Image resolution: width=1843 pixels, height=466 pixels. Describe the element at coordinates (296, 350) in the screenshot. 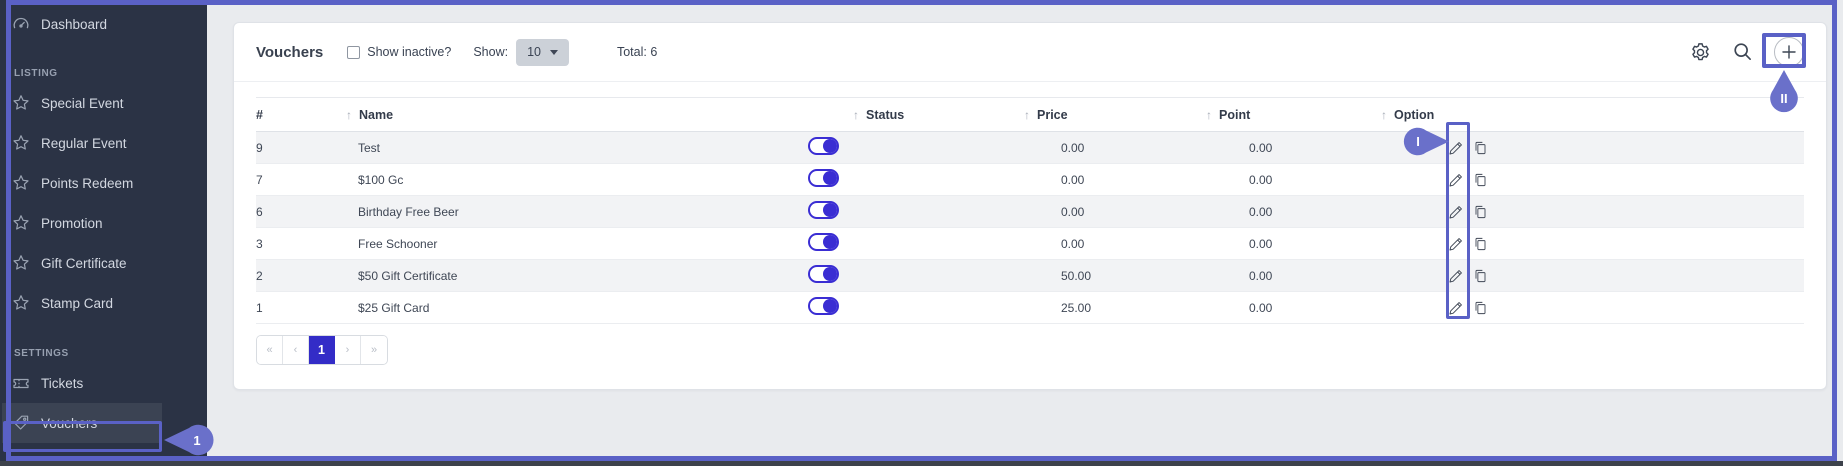

I see `pagination-prev-button: ‹` at that location.